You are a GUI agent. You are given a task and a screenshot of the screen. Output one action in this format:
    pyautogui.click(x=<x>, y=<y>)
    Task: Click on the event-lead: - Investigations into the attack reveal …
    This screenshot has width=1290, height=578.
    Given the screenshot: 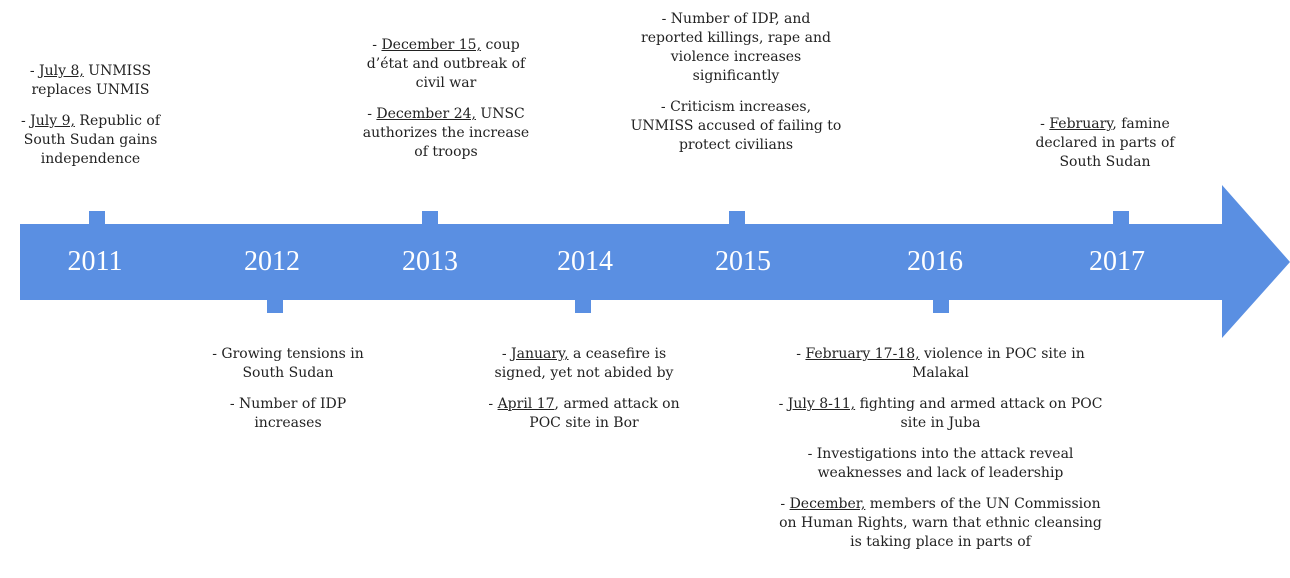 What is the action you would take?
    pyautogui.click(x=940, y=463)
    